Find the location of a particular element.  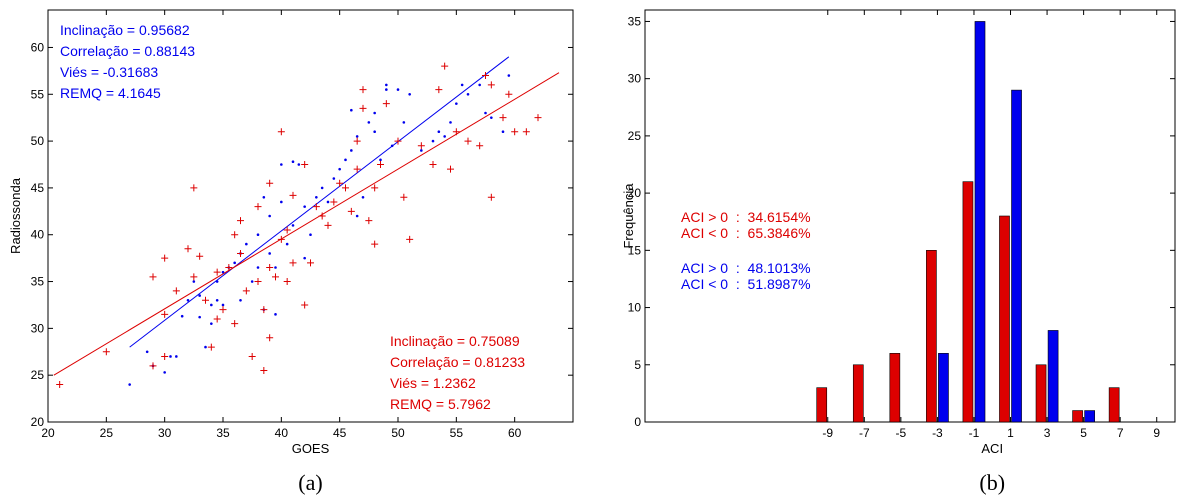

x-tick-label: 50 is located at coordinates (398, 433).